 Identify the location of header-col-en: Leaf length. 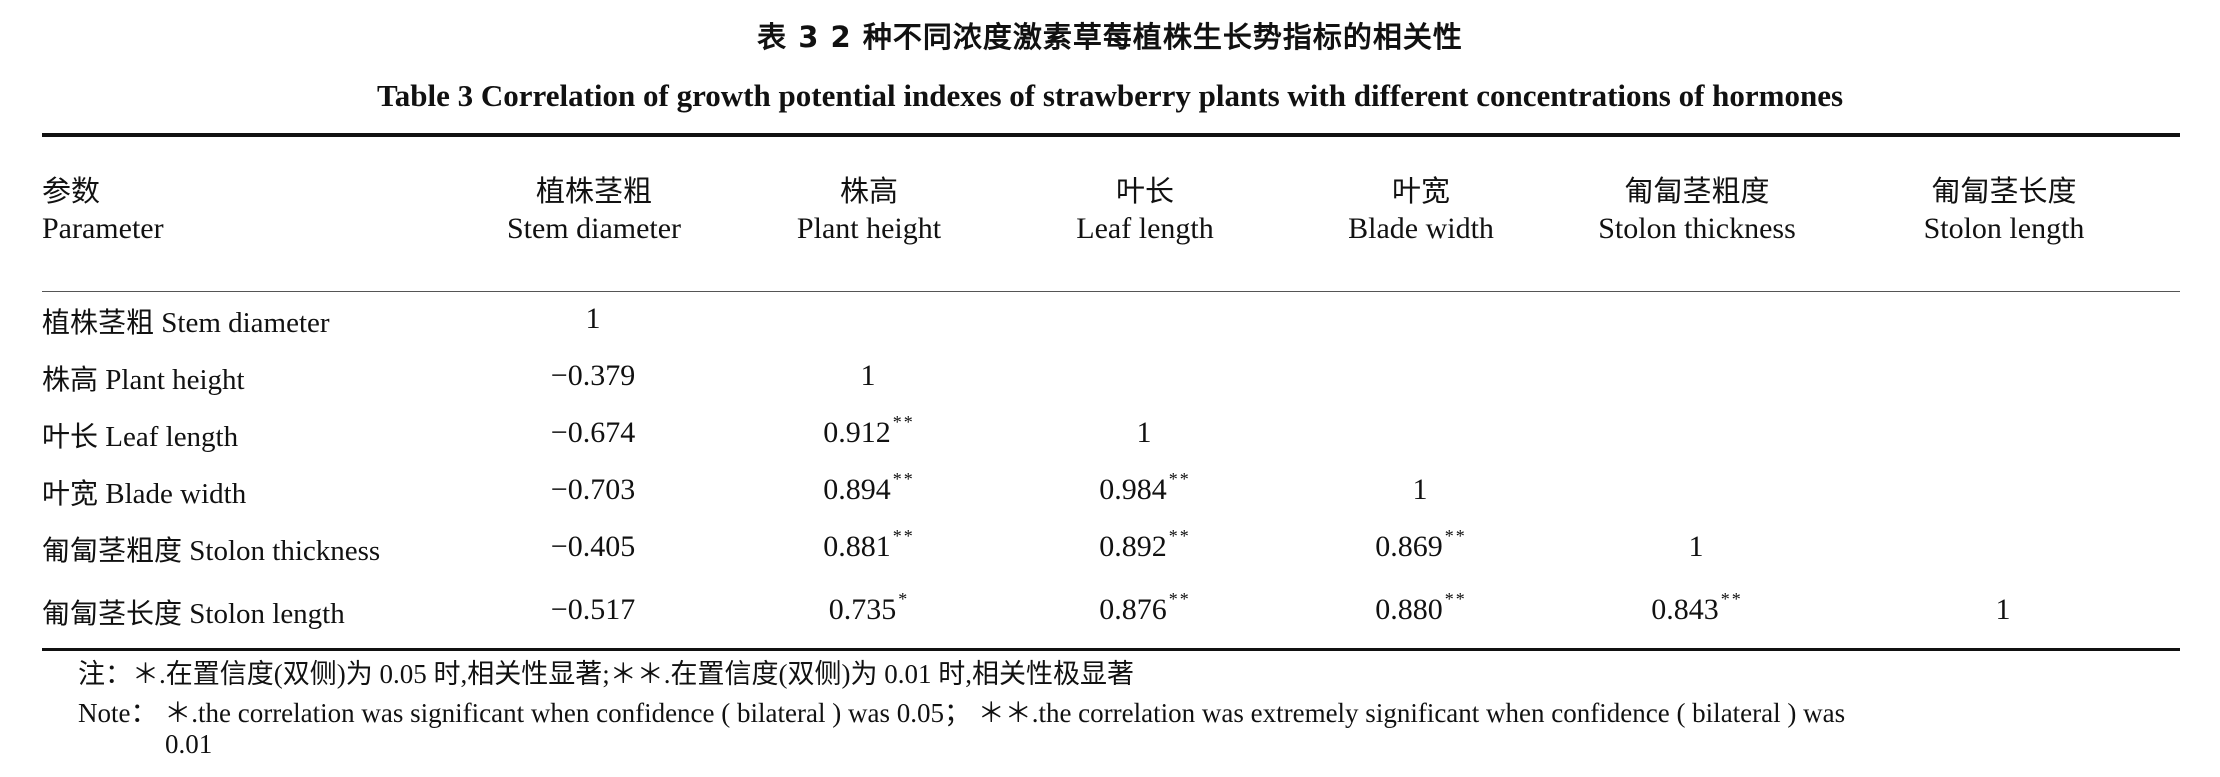
(1145, 228).